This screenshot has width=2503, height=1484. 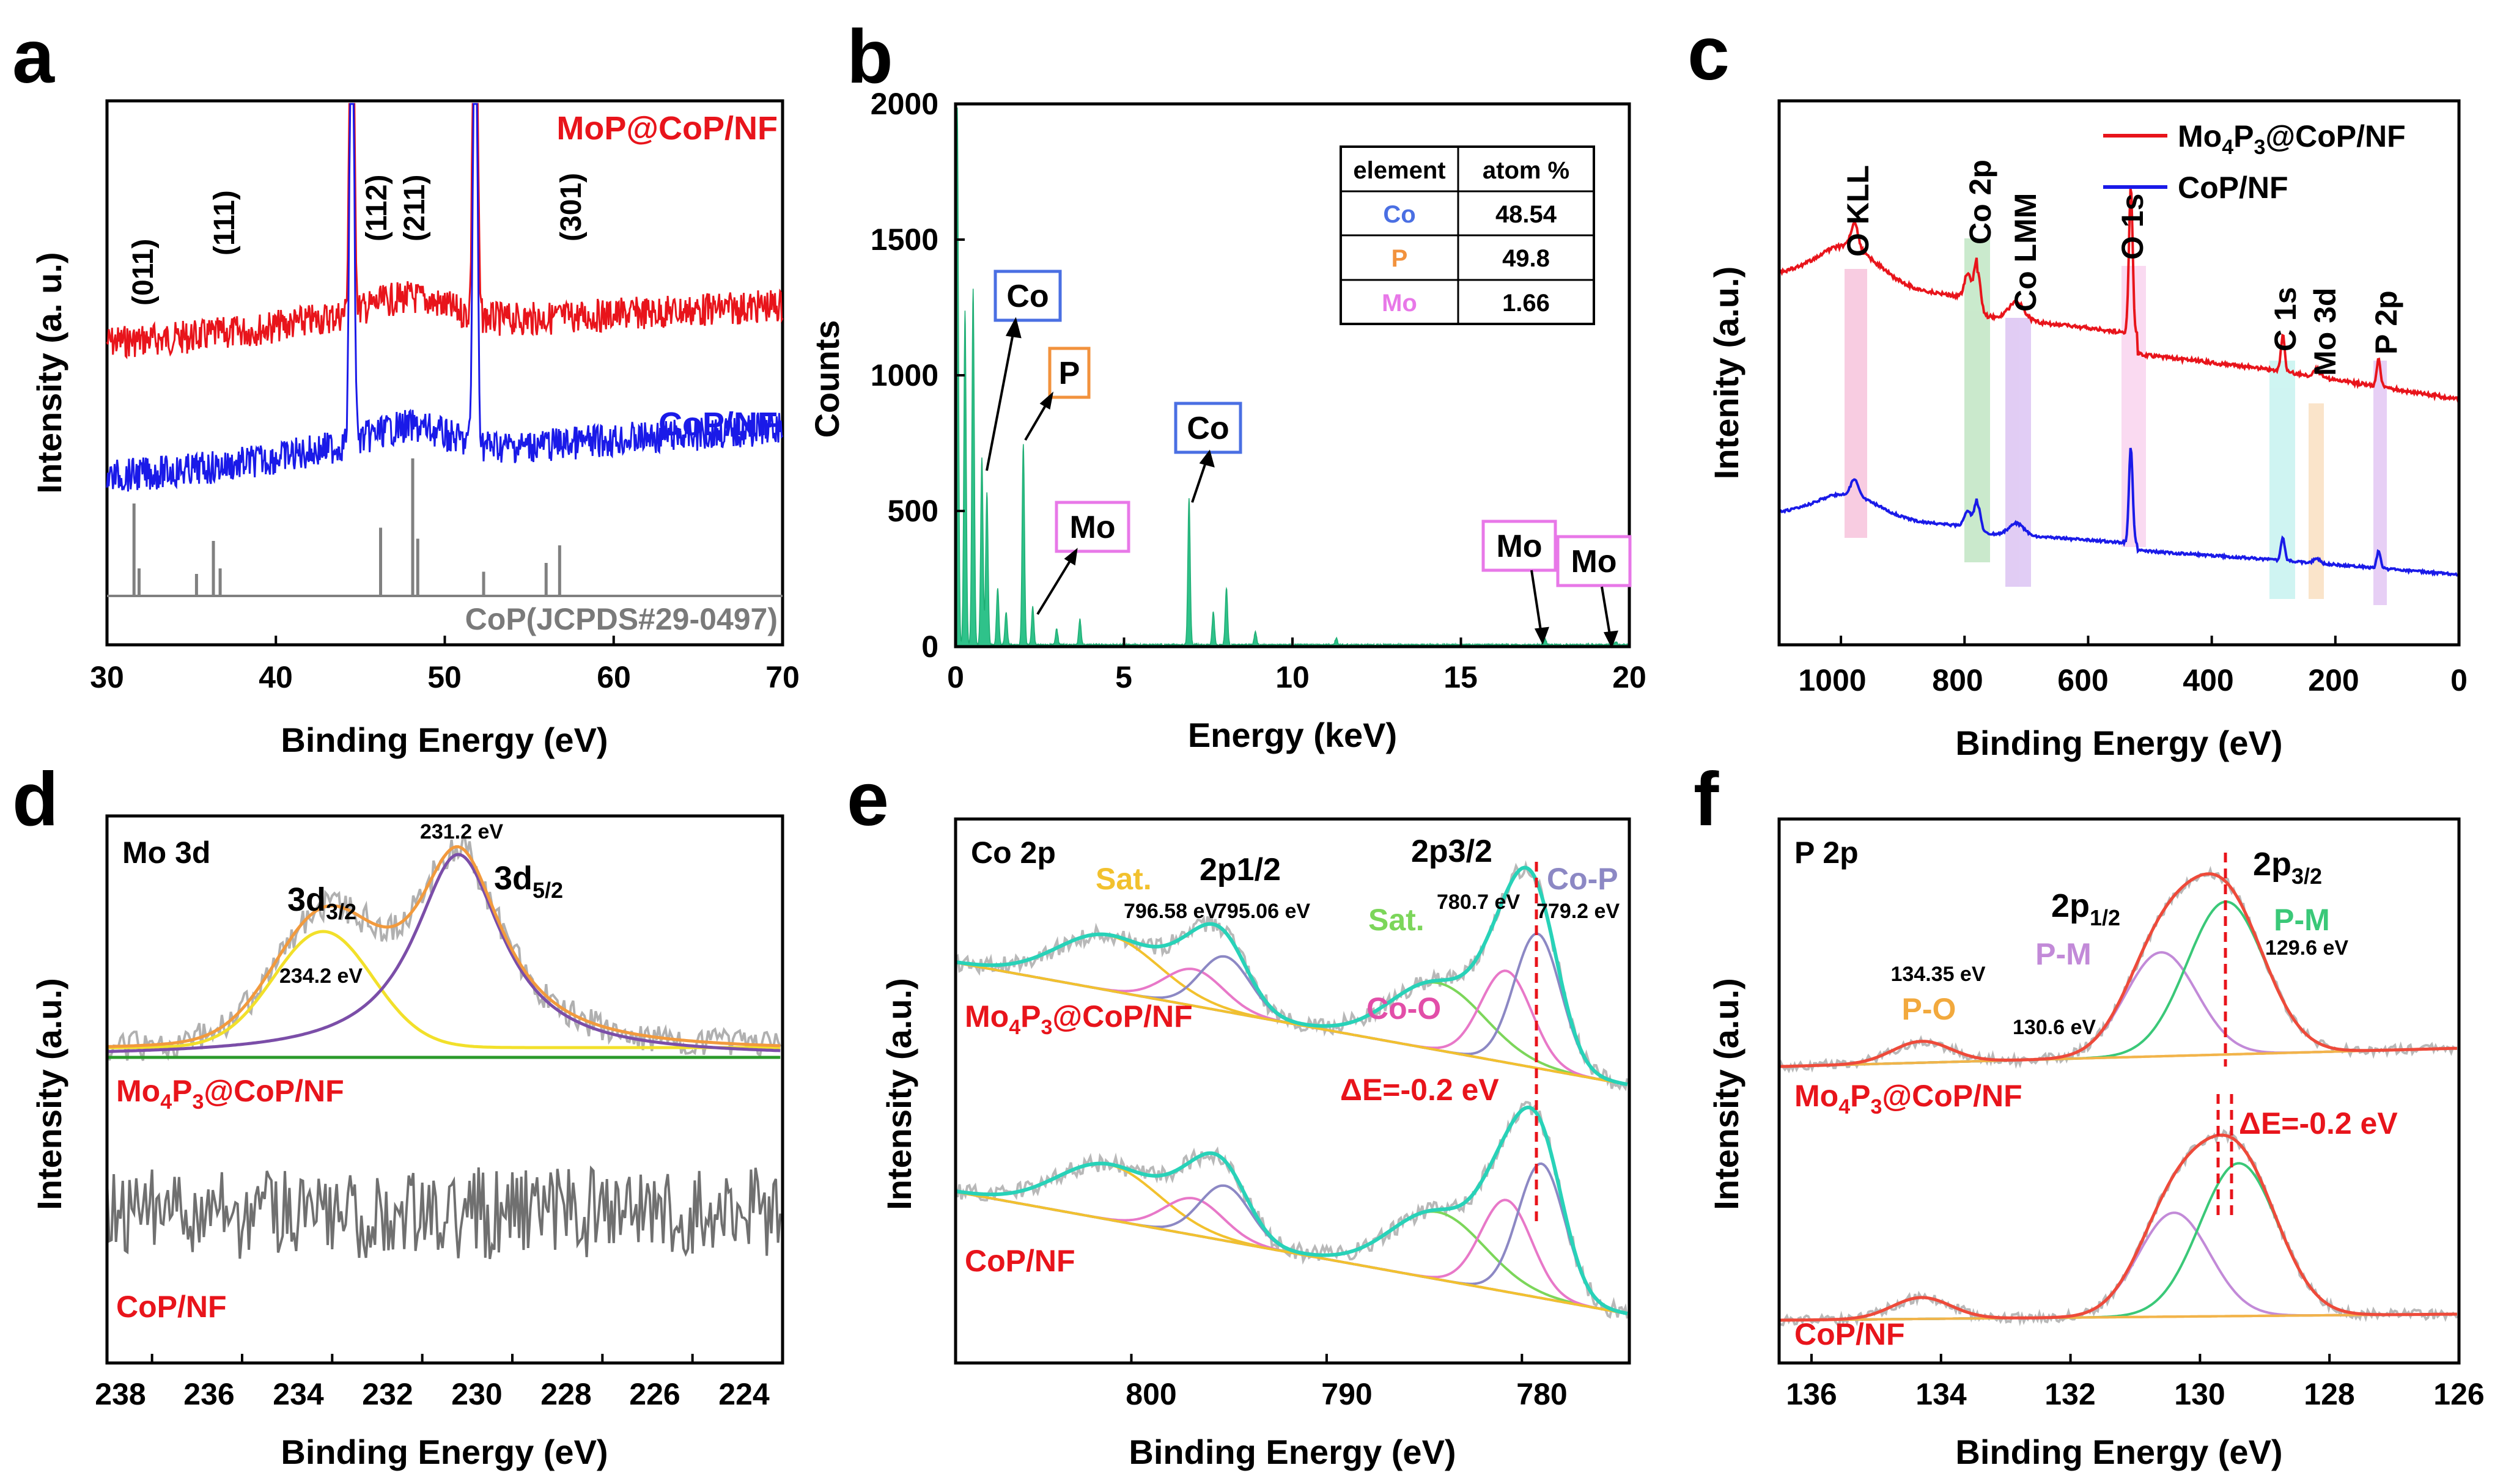 I want to click on plot-frame, so click(x=445, y=373).